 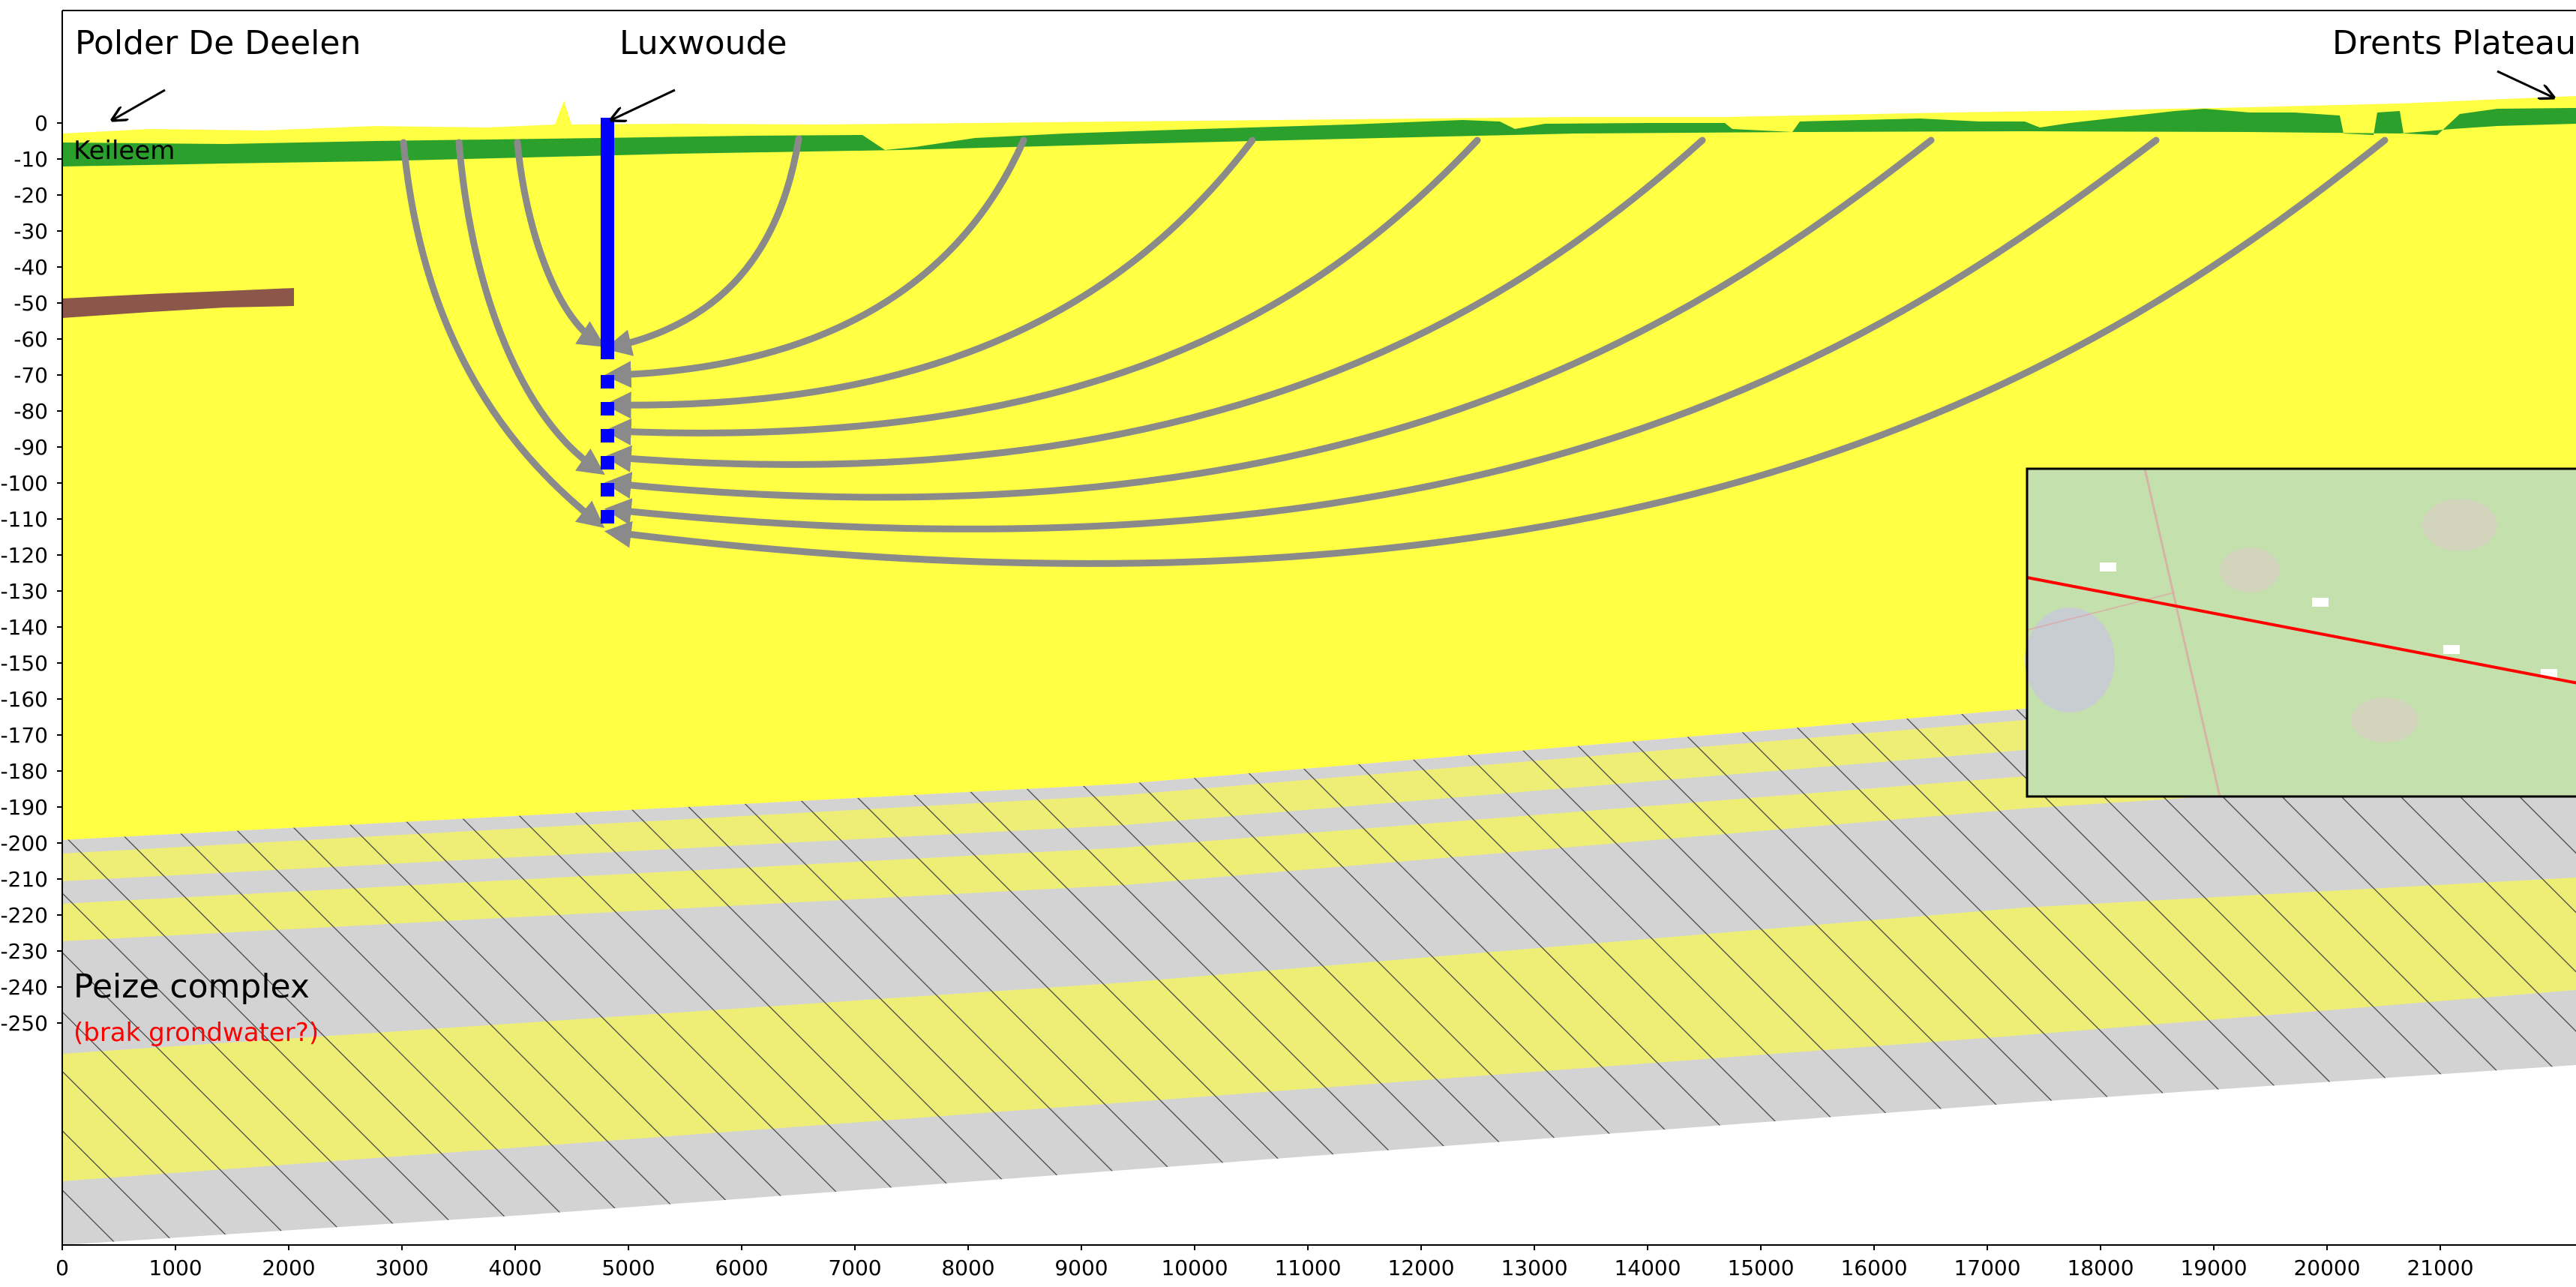 What do you see at coordinates (24, 555) in the screenshot?
I see `y-tick-label: -120` at bounding box center [24, 555].